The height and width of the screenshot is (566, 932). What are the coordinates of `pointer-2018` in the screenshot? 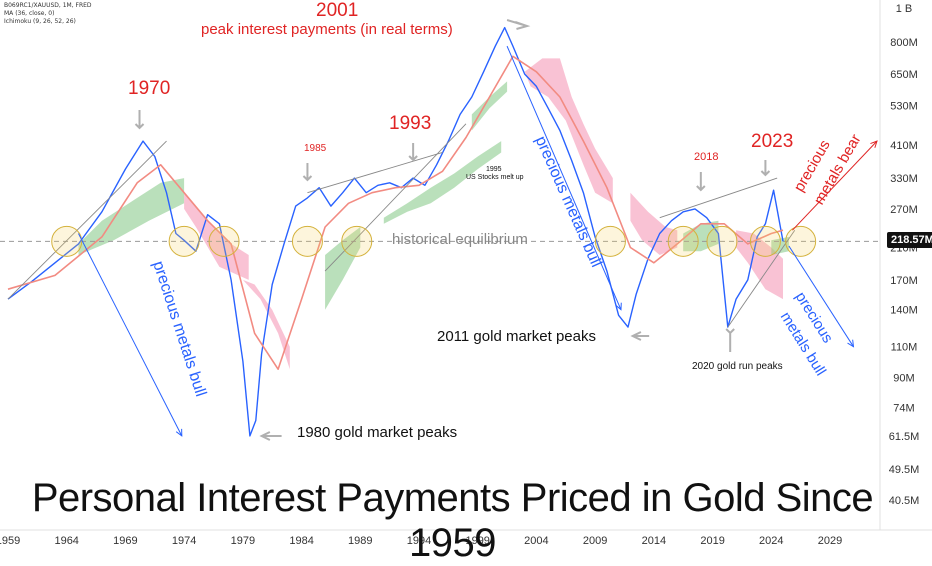 It's located at (701, 182).